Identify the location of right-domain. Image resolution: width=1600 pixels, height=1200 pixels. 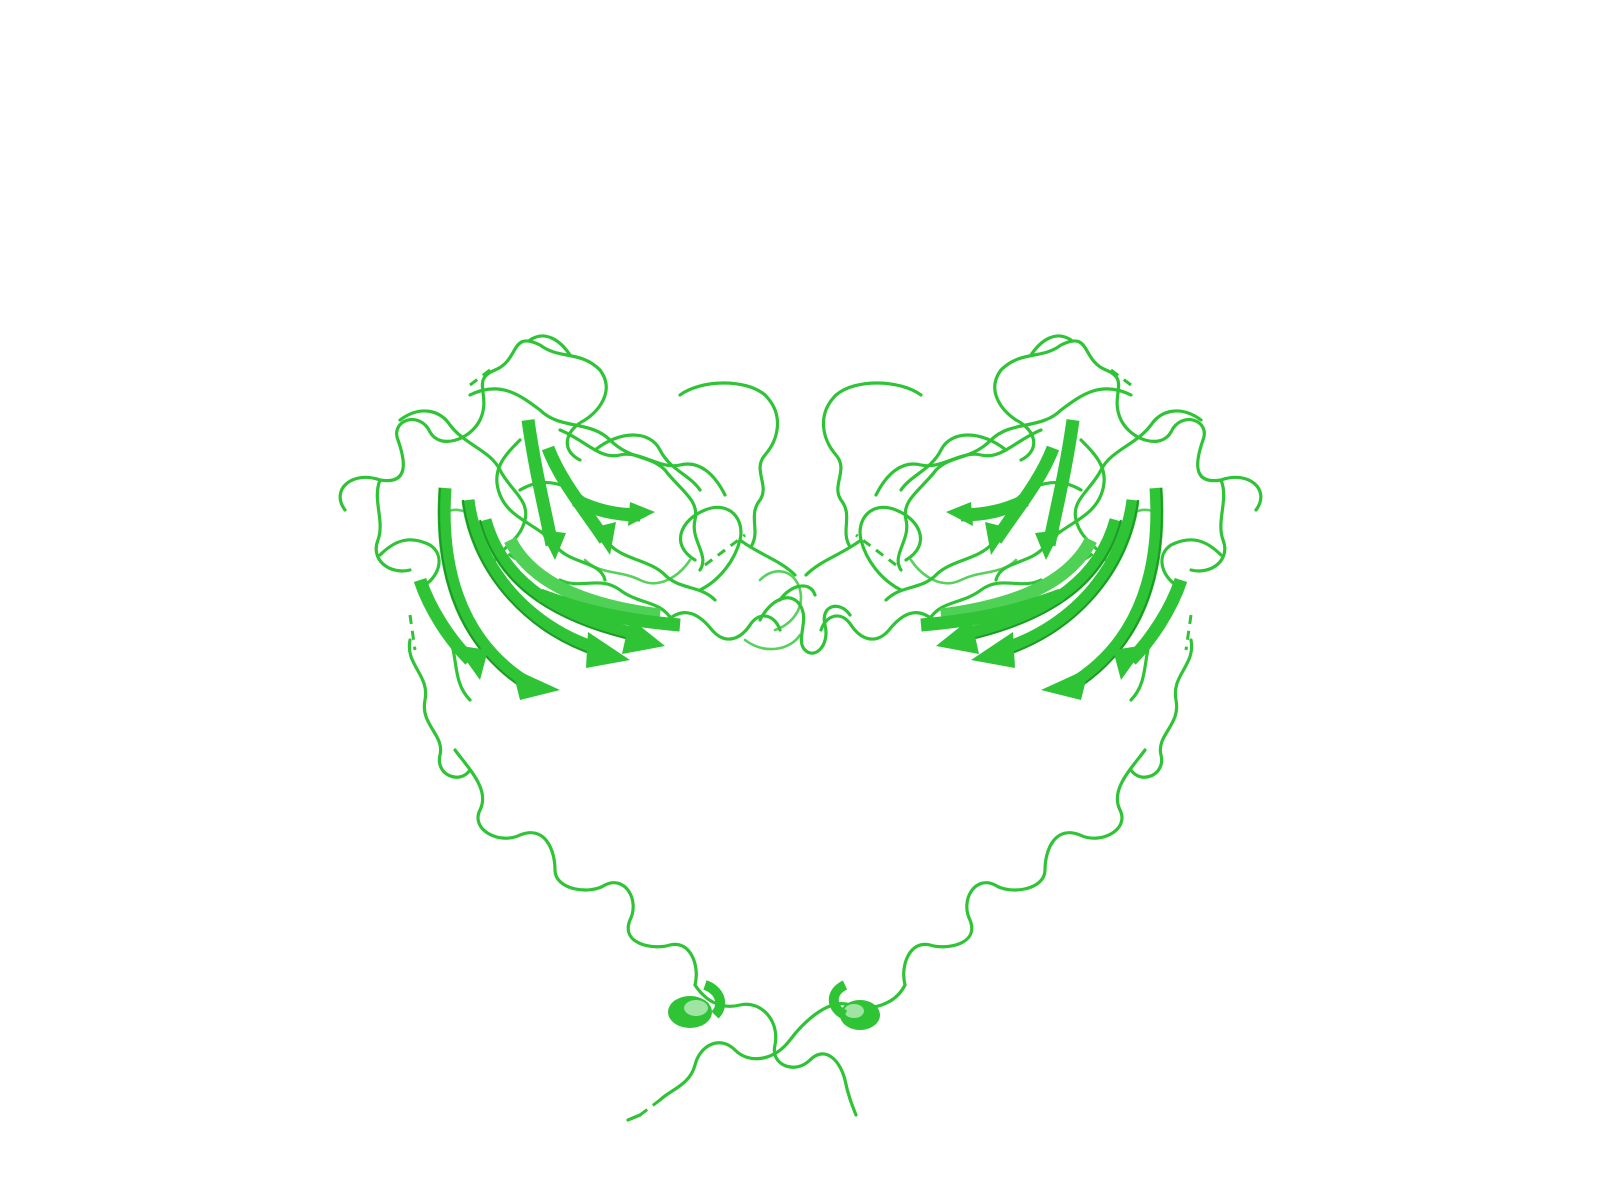
(1033, 556).